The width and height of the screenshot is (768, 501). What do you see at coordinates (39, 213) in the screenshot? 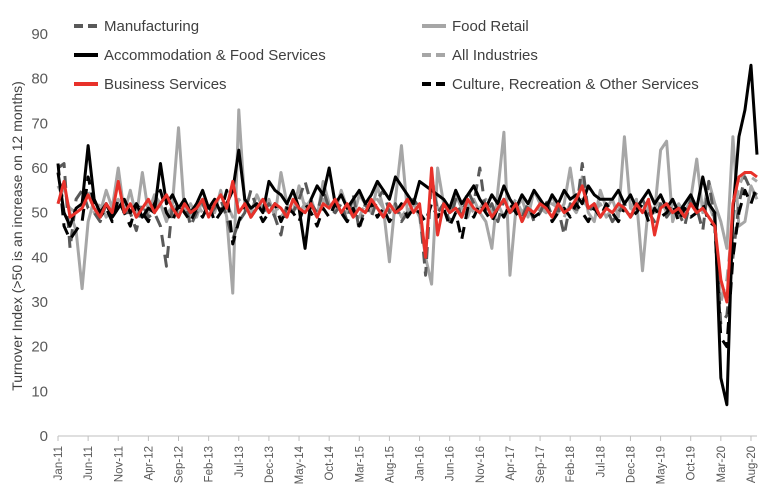
I see `y-tick-label: 50` at bounding box center [39, 213].